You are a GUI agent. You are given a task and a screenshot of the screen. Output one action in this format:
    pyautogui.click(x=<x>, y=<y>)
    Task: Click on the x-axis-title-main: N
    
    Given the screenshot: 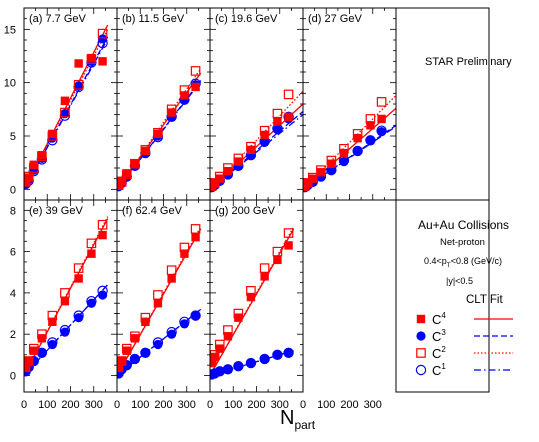 What is the action you would take?
    pyautogui.click(x=287, y=418)
    